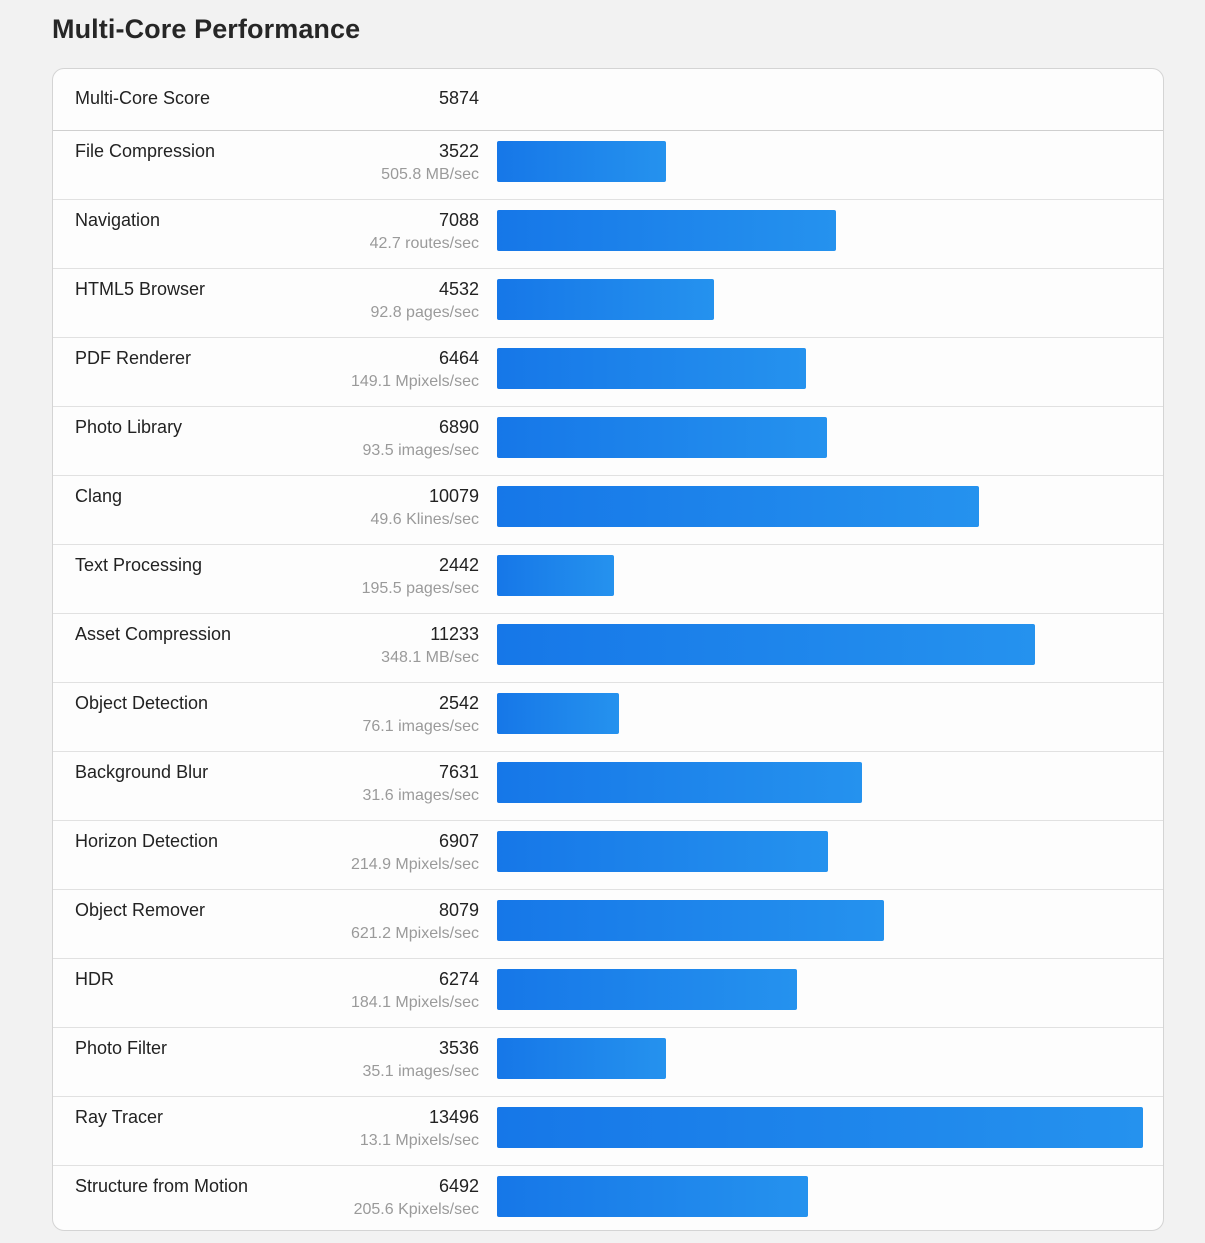 The width and height of the screenshot is (1205, 1243). Describe the element at coordinates (118, 220) in the screenshot. I see `benchmark-name: Navigation` at that location.